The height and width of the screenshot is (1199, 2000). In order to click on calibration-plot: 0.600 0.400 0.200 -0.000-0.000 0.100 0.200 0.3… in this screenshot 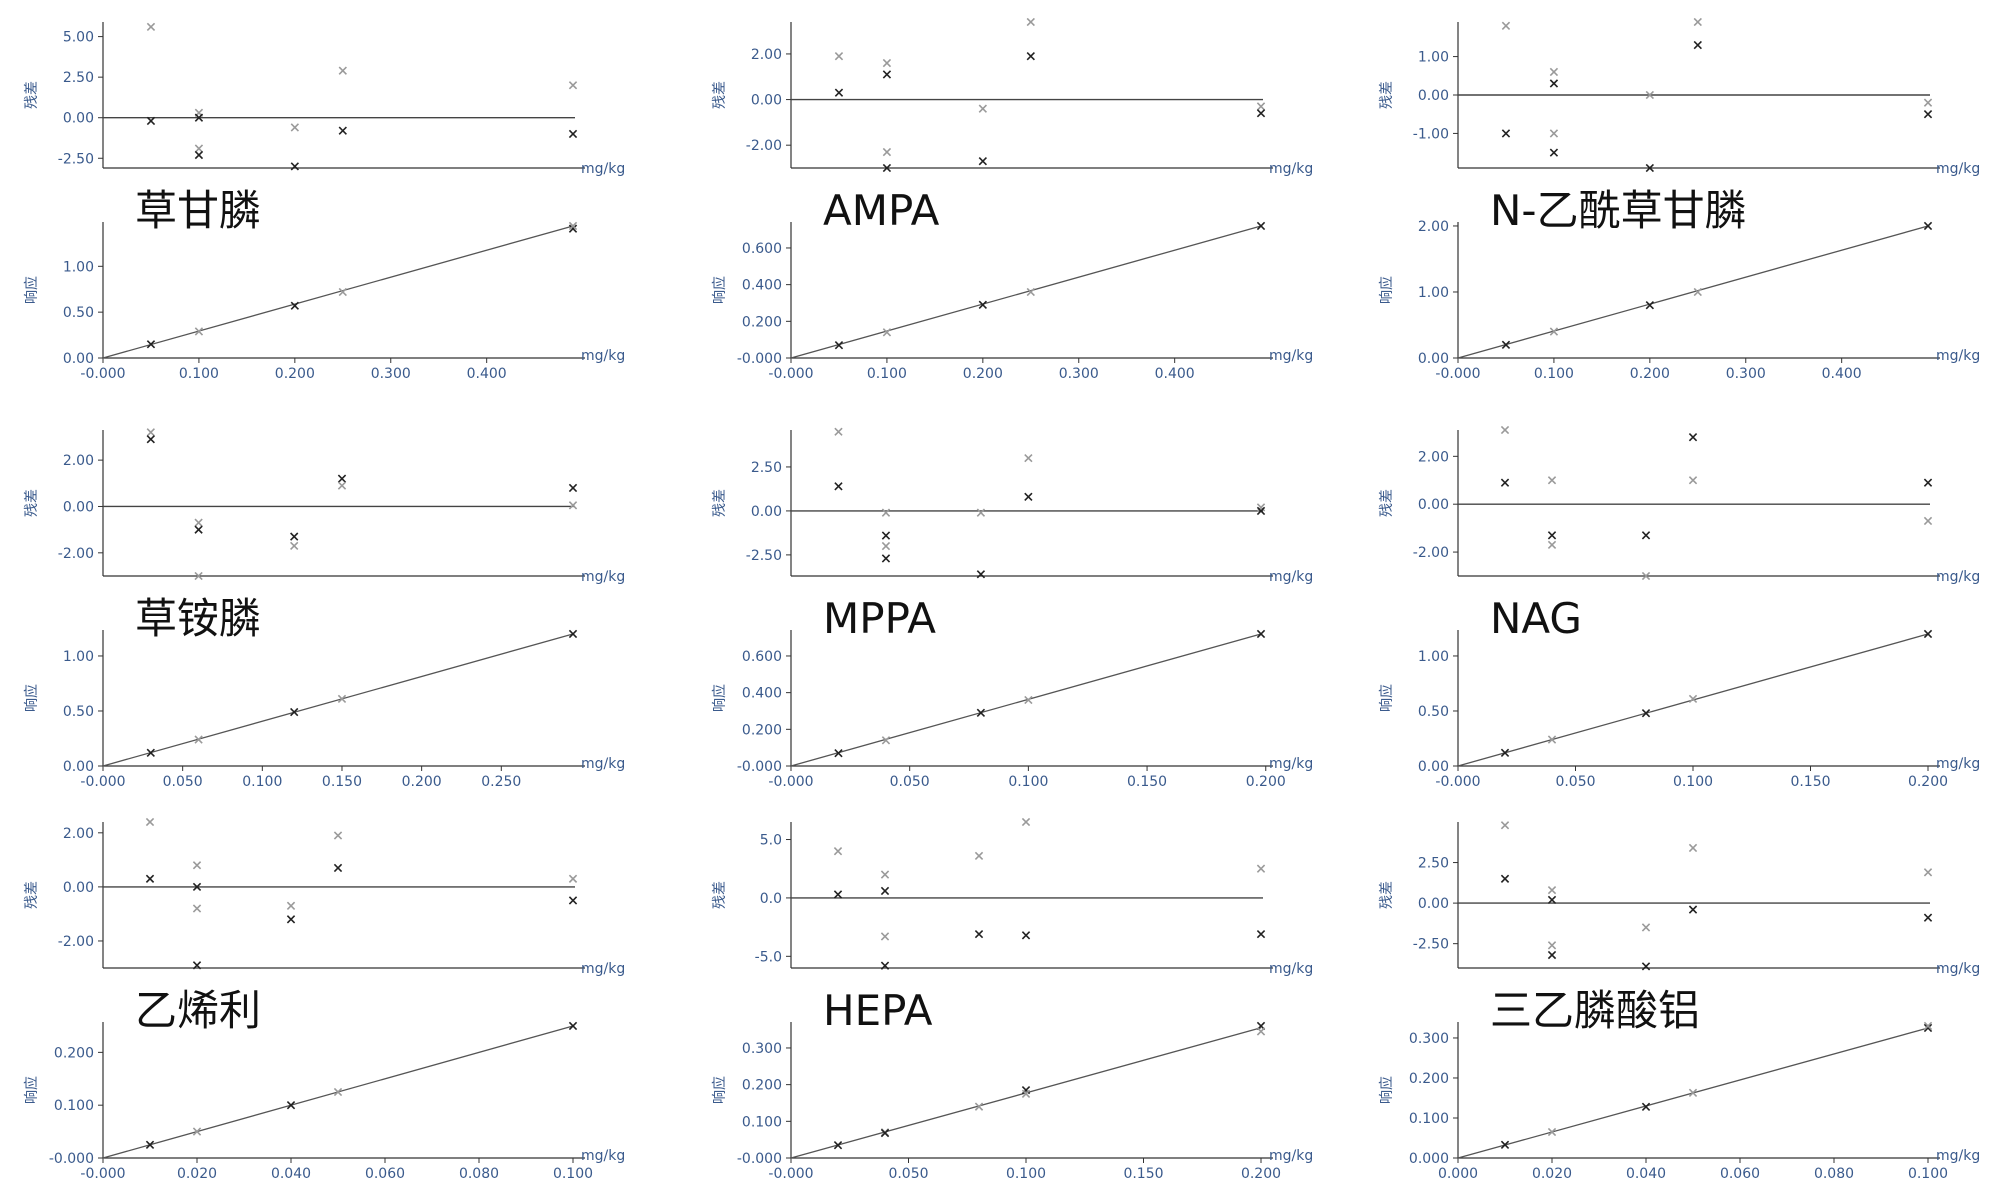, I will do `click(1012, 301)`.